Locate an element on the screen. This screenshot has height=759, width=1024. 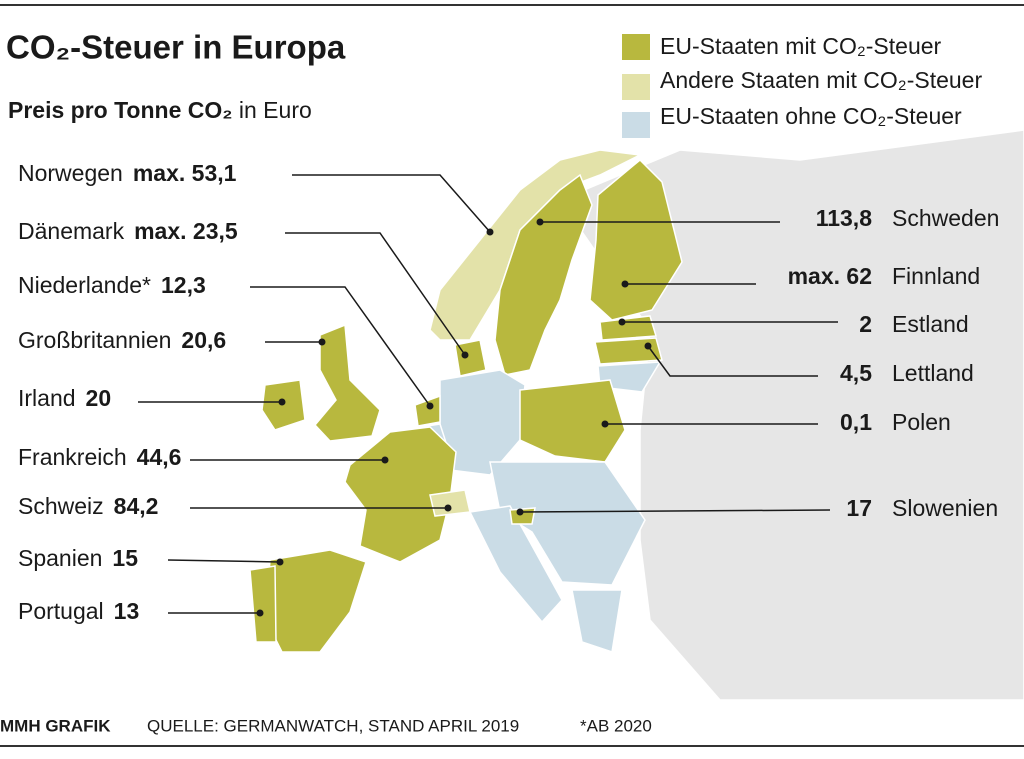
country-label: Frankreich 44,6 is located at coordinates (99, 457).